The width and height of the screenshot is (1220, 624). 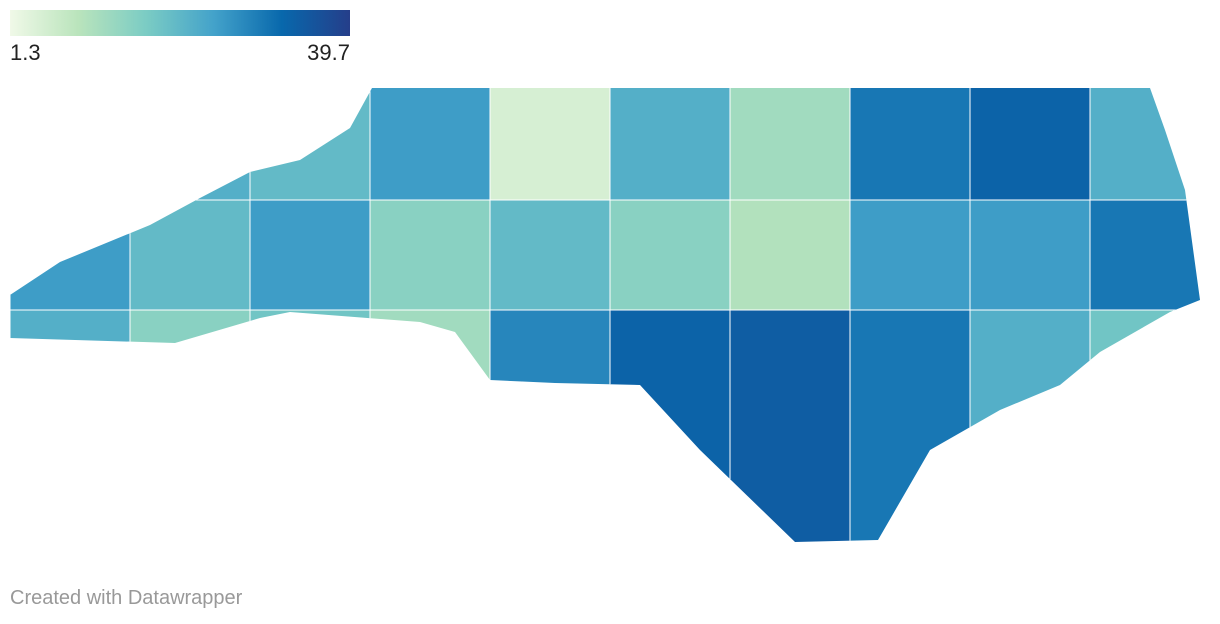 I want to click on footer: Created with Datawrapper, so click(x=126, y=598).